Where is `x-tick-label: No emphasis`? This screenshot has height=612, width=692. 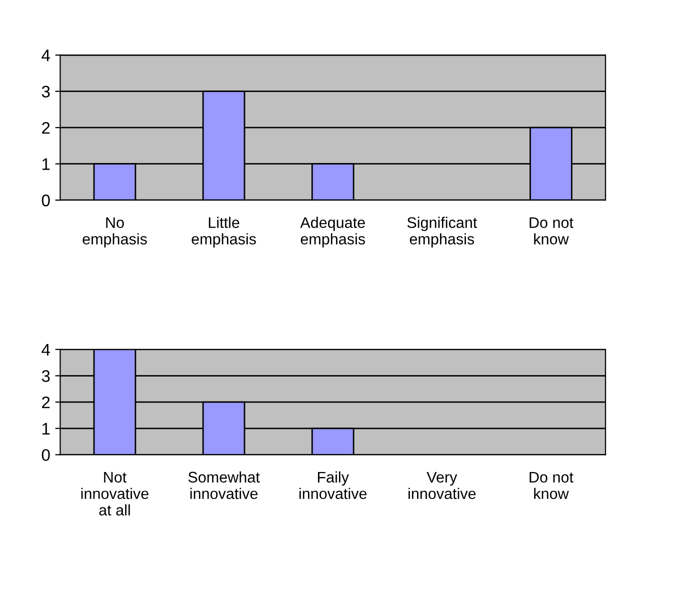 x-tick-label: No emphasis is located at coordinates (114, 232).